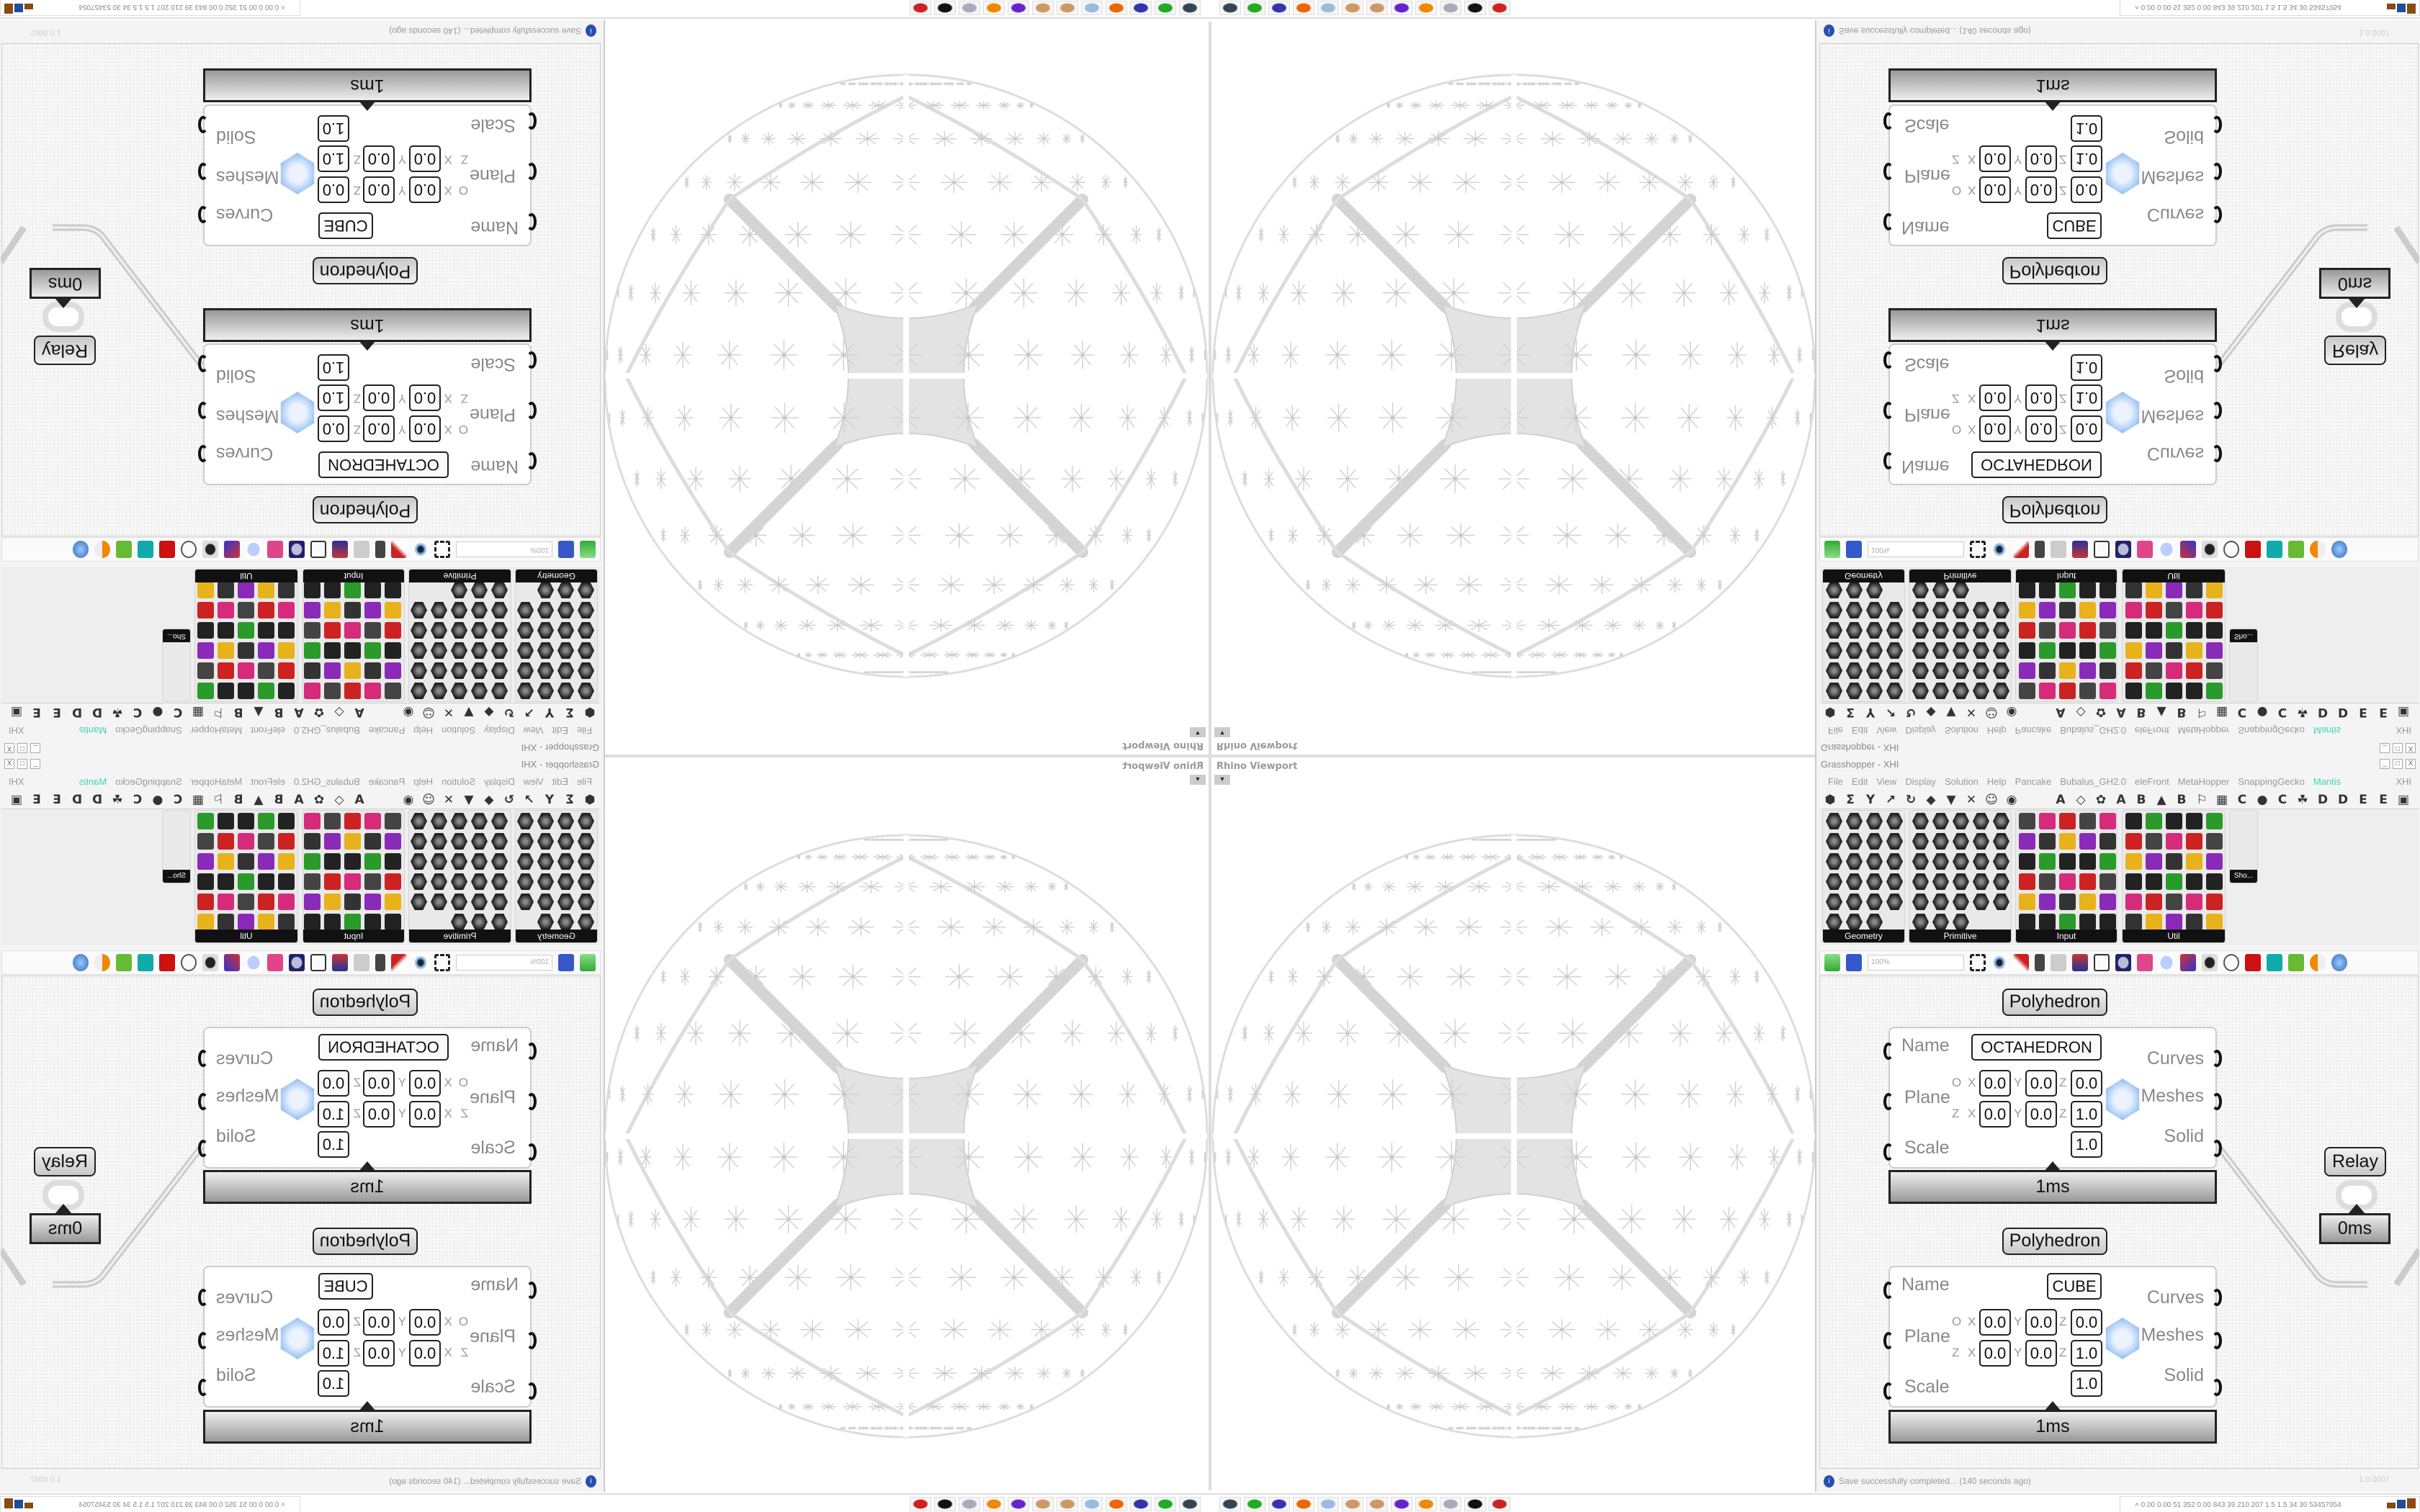 This screenshot has height=1512, width=2420. Describe the element at coordinates (1830, 799) in the screenshot. I see `ribbon-tab-icon: ⬢` at that location.